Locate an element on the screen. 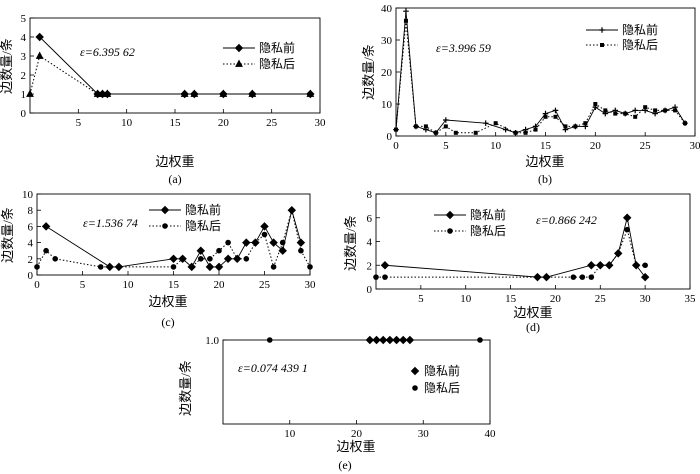  panel-c-ytick-label: 8 is located at coordinates (31, 211).